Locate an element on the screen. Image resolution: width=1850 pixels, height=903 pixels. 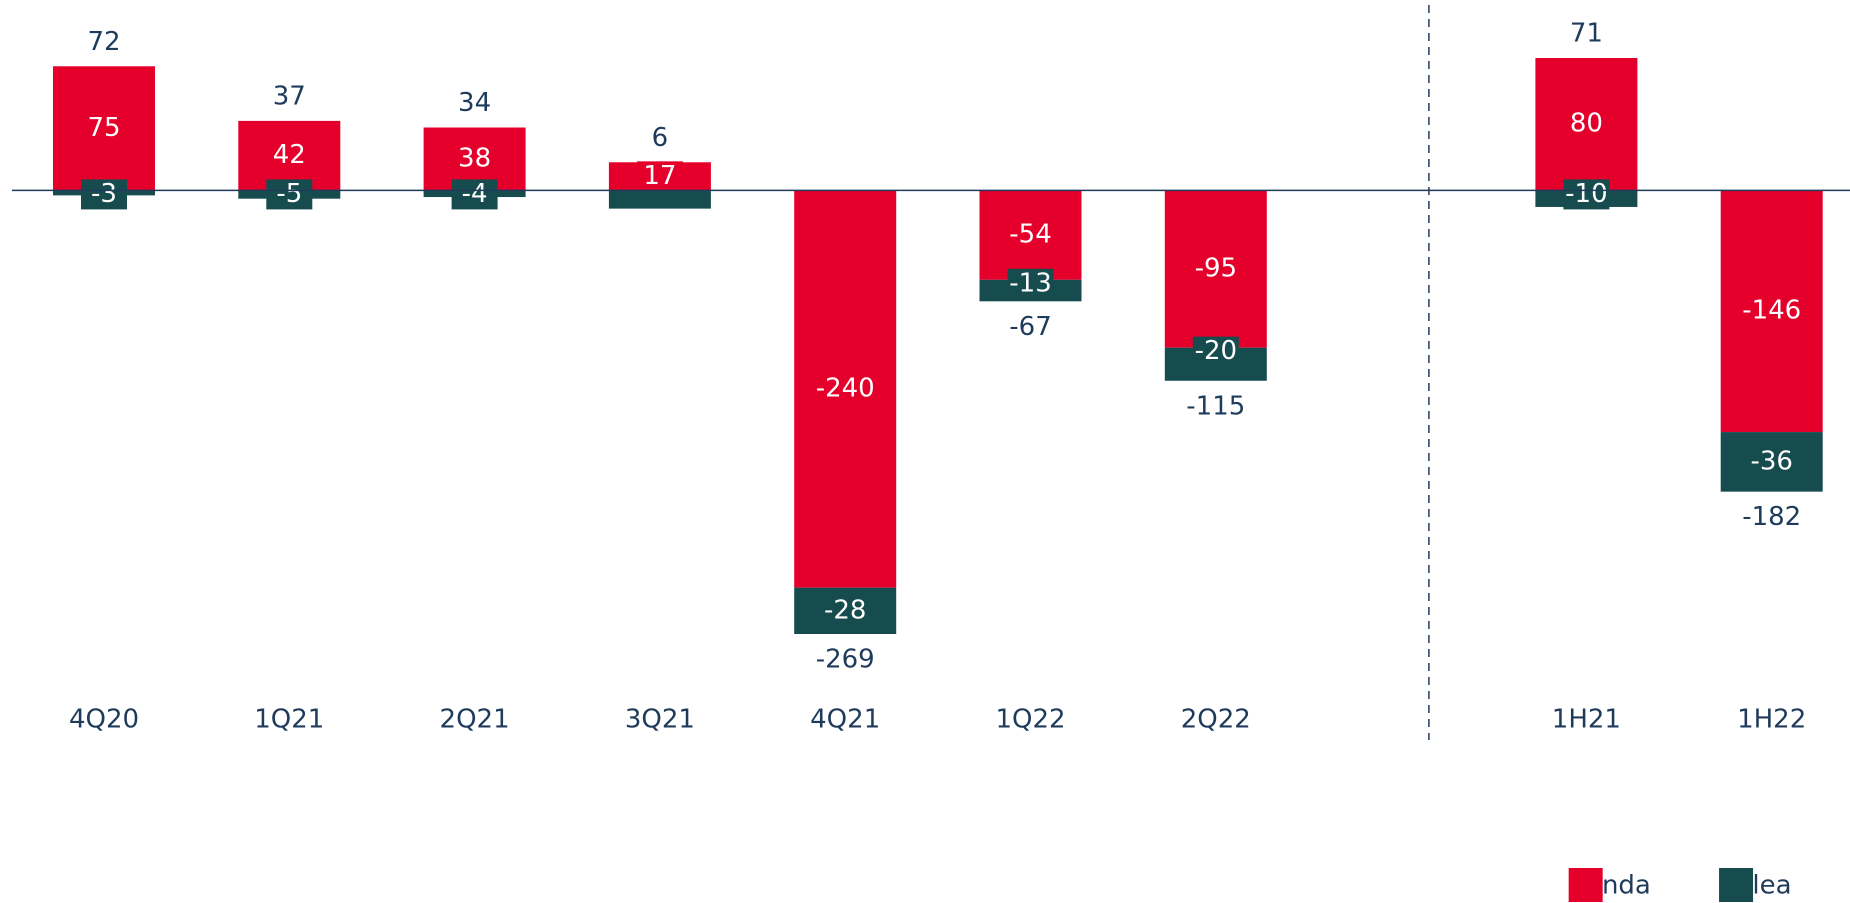
value-label: -5 is located at coordinates (289, 194).